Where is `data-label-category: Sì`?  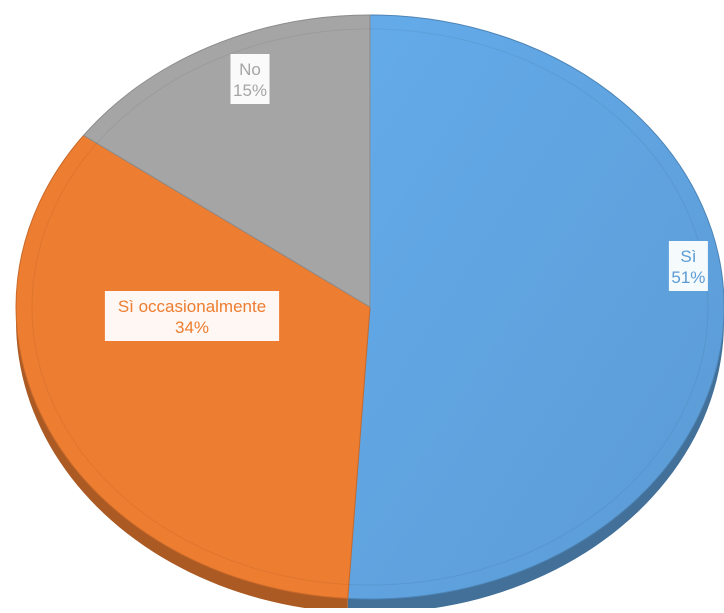
data-label-category: Sì is located at coordinates (688, 256).